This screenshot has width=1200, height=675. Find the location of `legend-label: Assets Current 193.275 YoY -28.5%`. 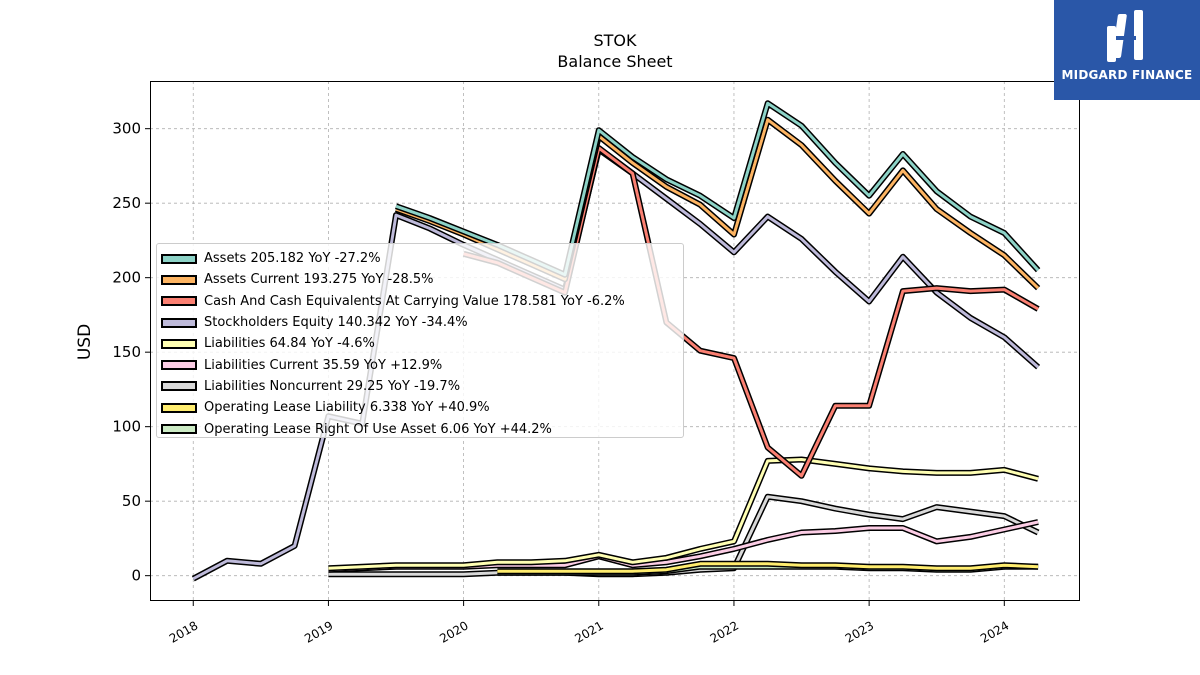

legend-label: Assets Current 193.275 YoY -28.5% is located at coordinates (319, 280).